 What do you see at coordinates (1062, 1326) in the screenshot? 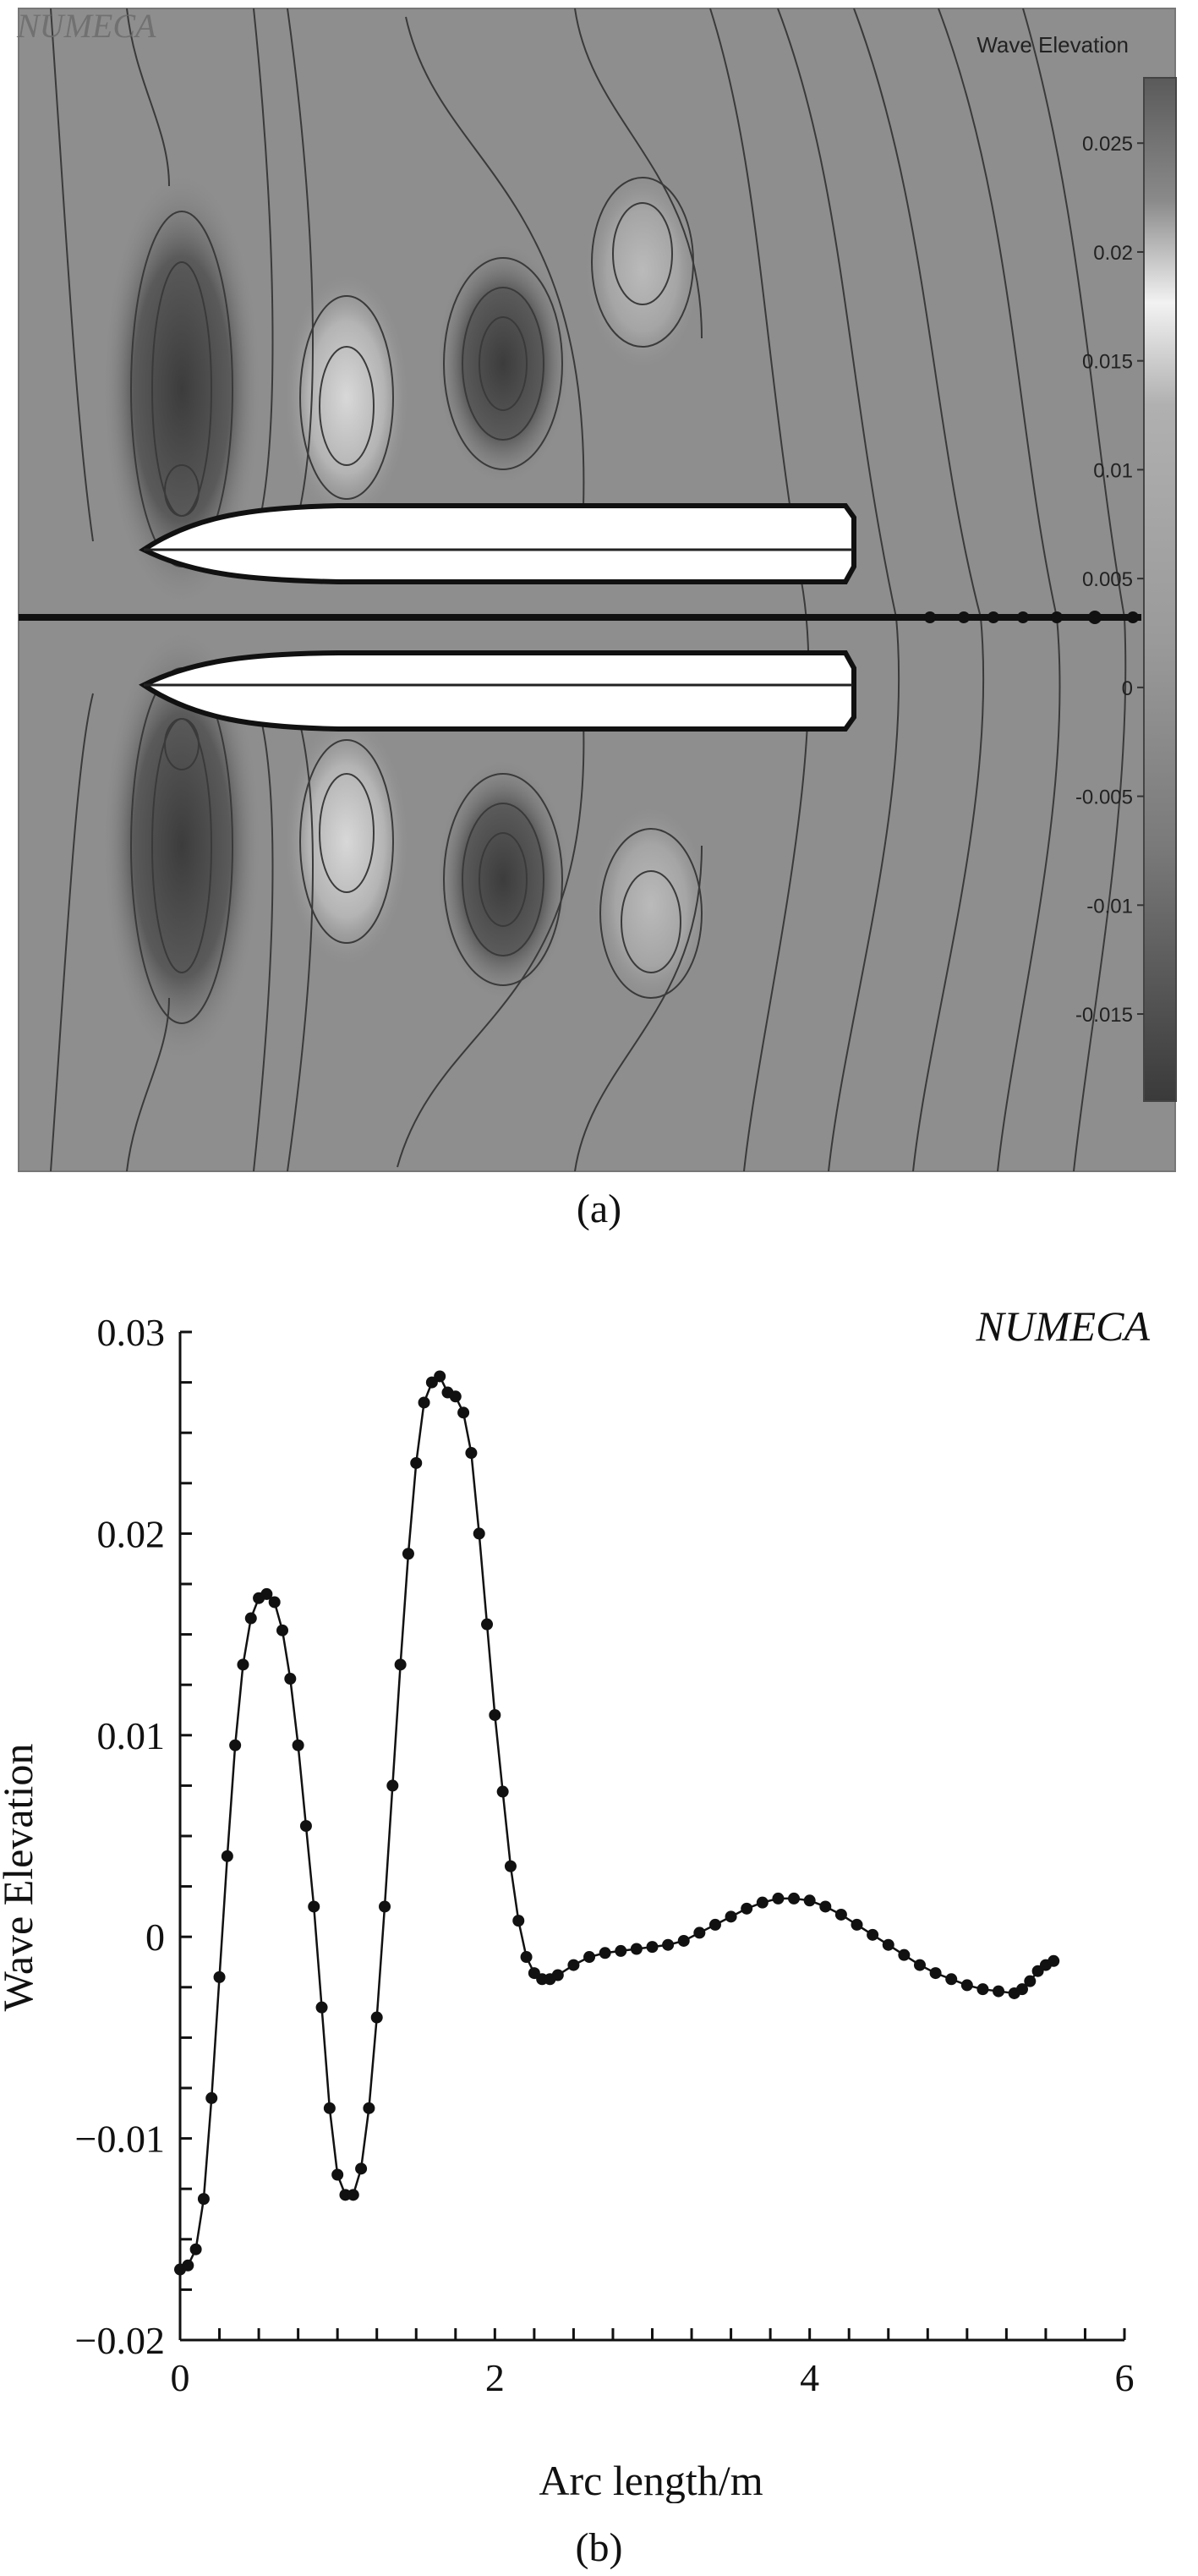
I see `chart-title: NUMECA` at bounding box center [1062, 1326].